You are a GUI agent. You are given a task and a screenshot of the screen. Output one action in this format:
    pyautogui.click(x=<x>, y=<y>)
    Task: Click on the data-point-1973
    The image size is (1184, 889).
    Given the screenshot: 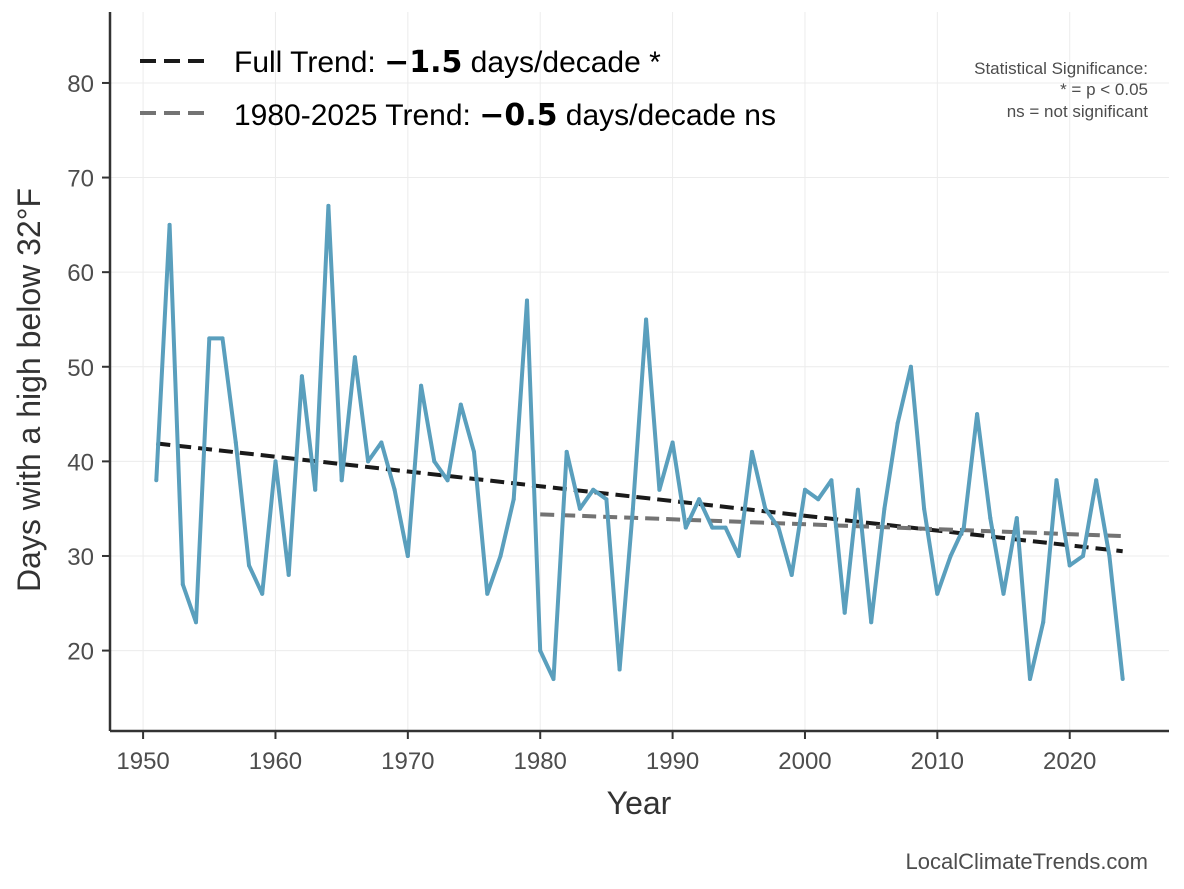 What is the action you would take?
    pyautogui.click(x=447, y=480)
    